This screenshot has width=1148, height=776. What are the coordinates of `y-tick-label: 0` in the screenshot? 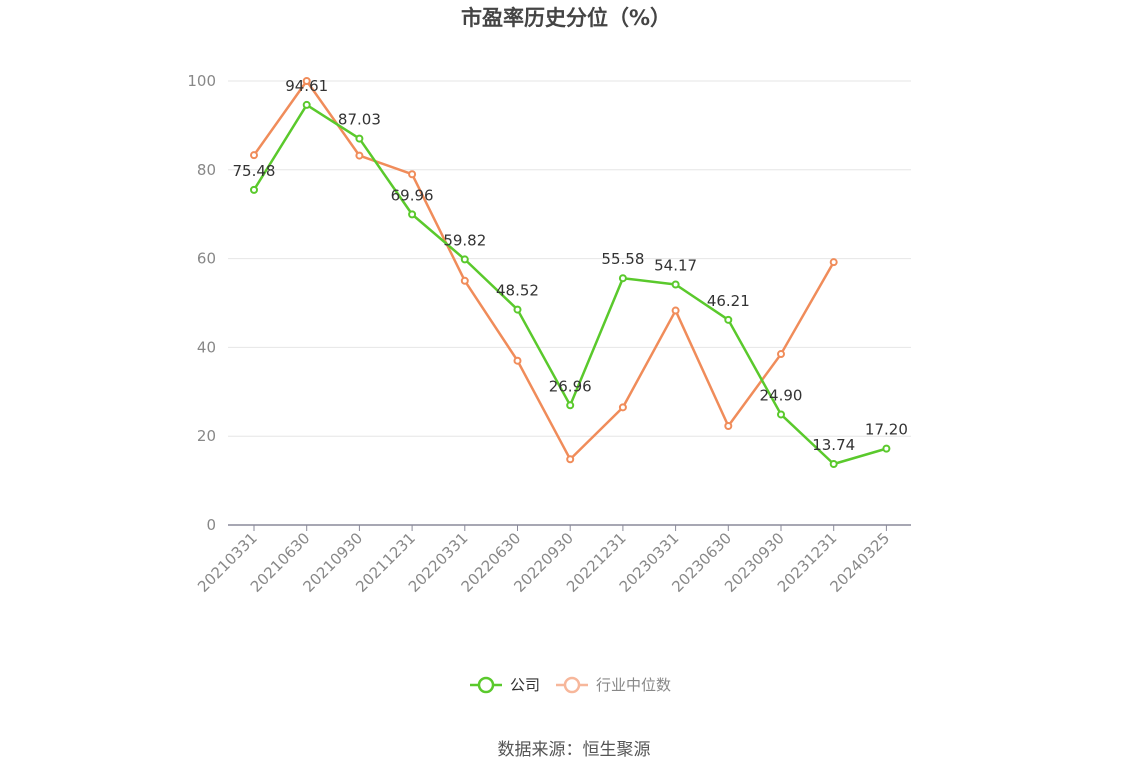 It's located at (211, 525).